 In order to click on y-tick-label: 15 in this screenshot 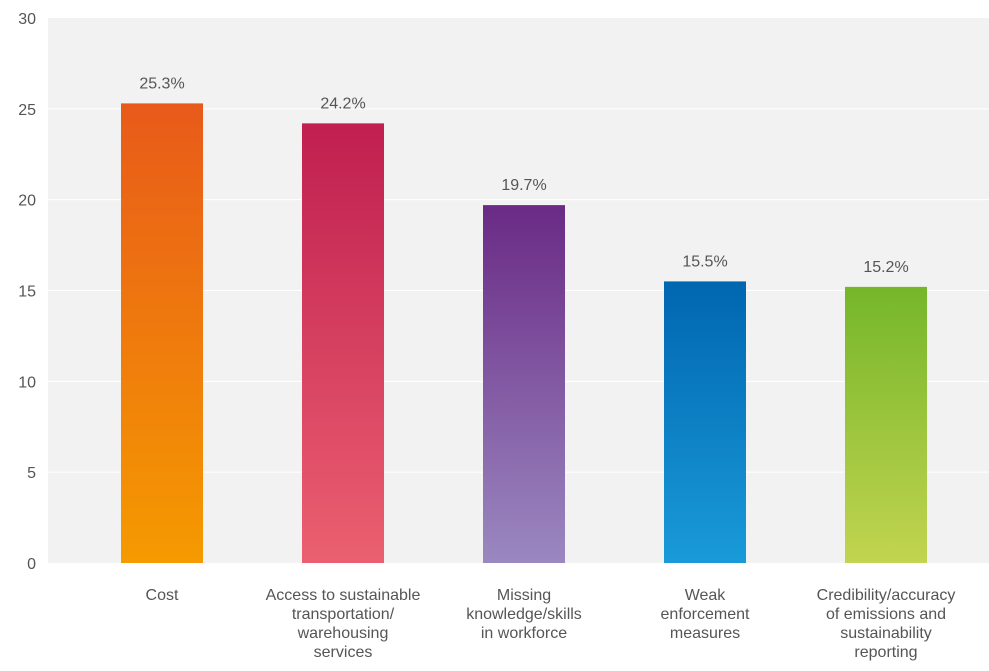, I will do `click(27, 292)`.